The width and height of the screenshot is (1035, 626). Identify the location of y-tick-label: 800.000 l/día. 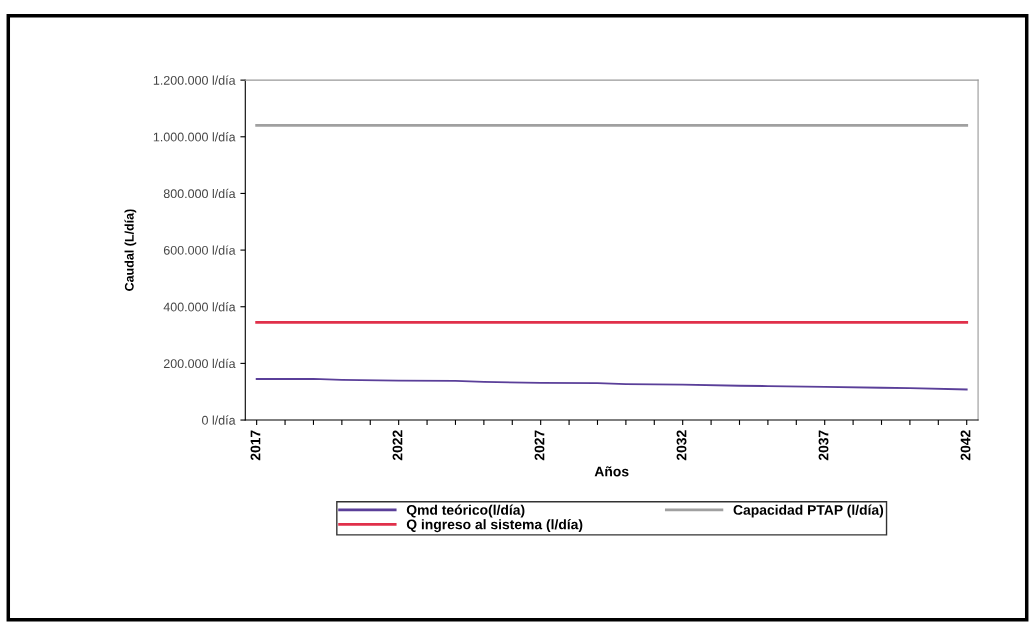
(199, 193).